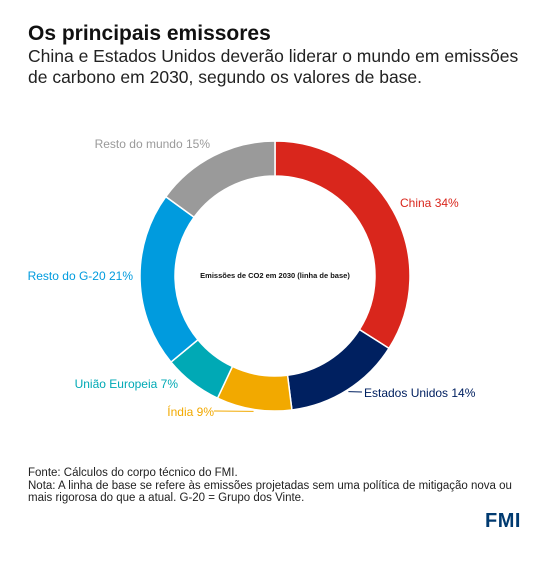  What do you see at coordinates (190, 411) in the screenshot?
I see `label-india: Índia 9%` at bounding box center [190, 411].